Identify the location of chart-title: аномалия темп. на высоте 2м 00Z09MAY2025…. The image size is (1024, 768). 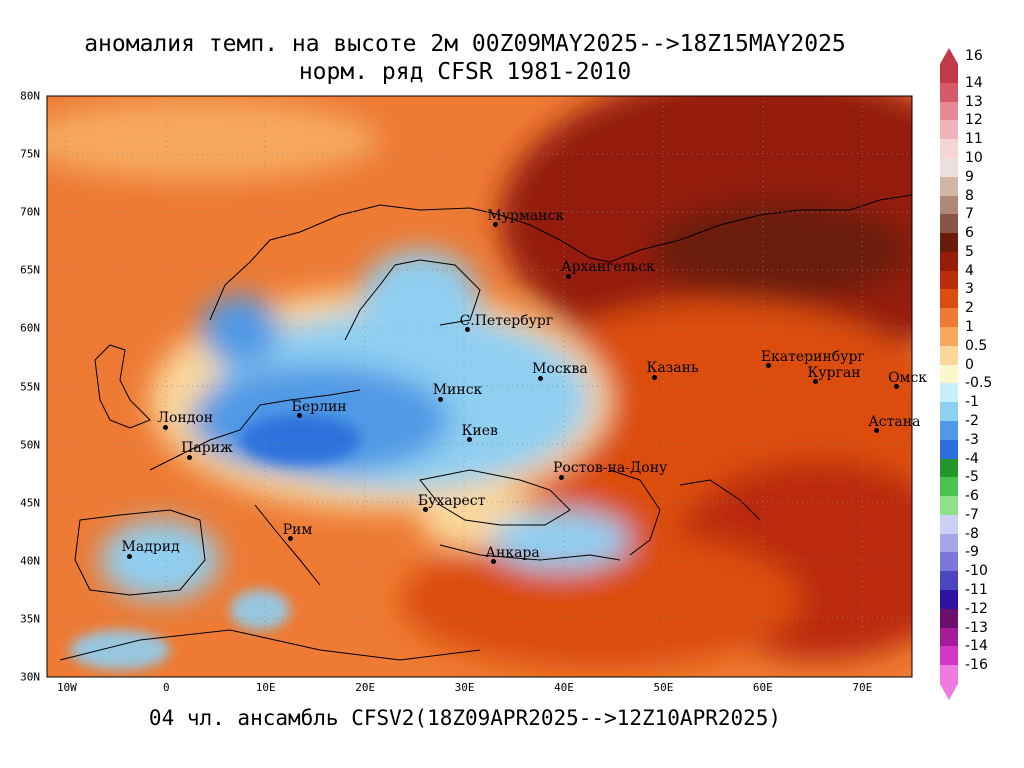
(465, 44).